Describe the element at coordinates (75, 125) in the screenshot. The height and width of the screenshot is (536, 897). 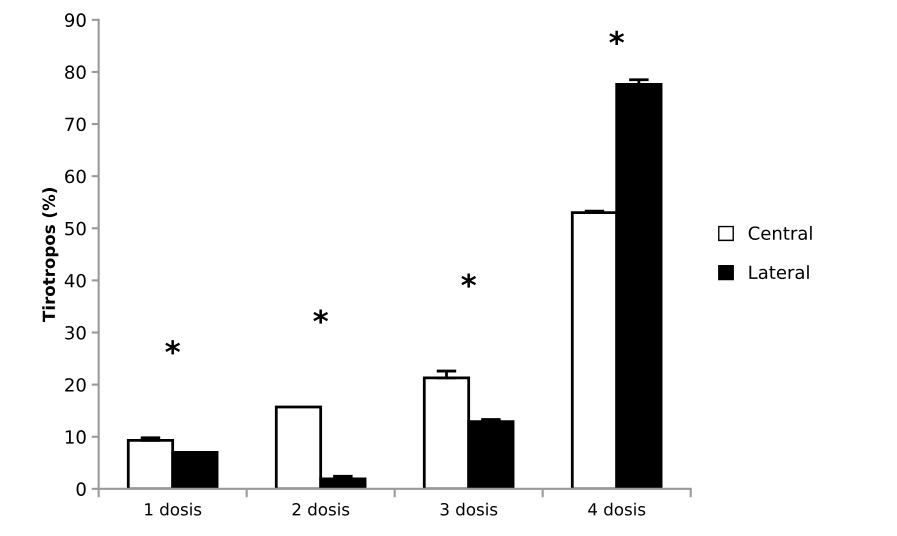
I see `y-tick-label: 70` at that location.